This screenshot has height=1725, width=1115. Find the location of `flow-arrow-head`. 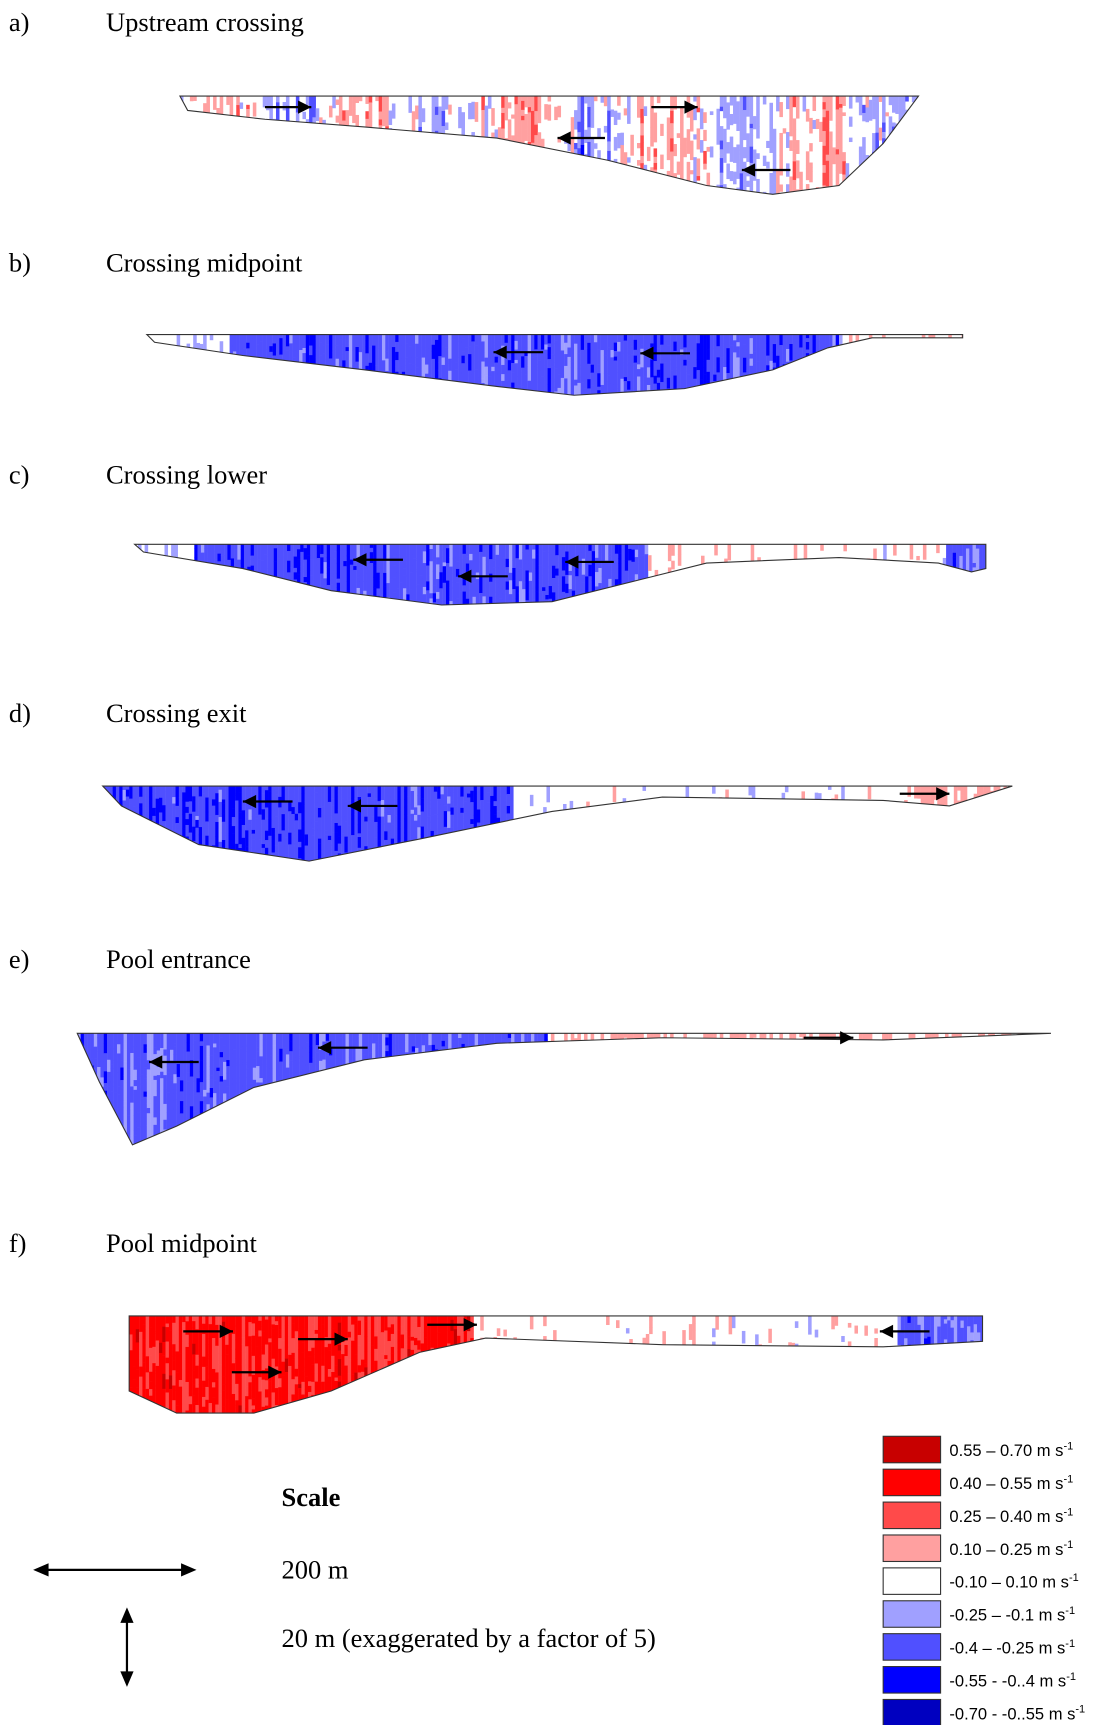

flow-arrow-head is located at coordinates (691, 107).